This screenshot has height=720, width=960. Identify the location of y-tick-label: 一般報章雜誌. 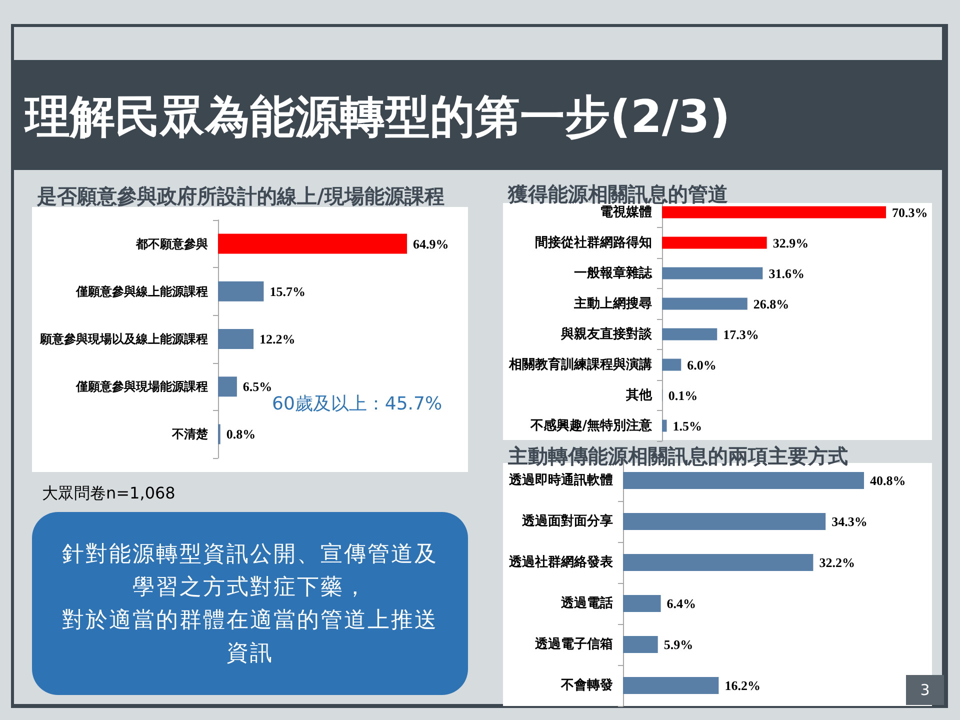
(613, 272).